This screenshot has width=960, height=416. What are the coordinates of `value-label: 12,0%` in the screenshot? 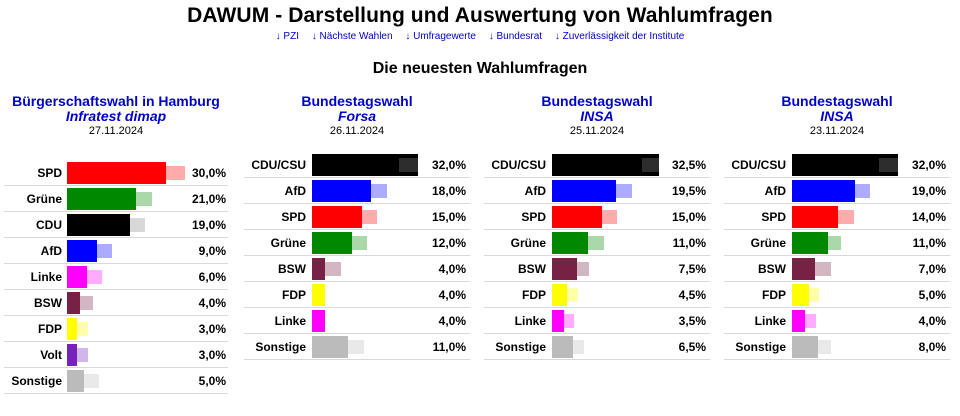 It's located at (448, 243).